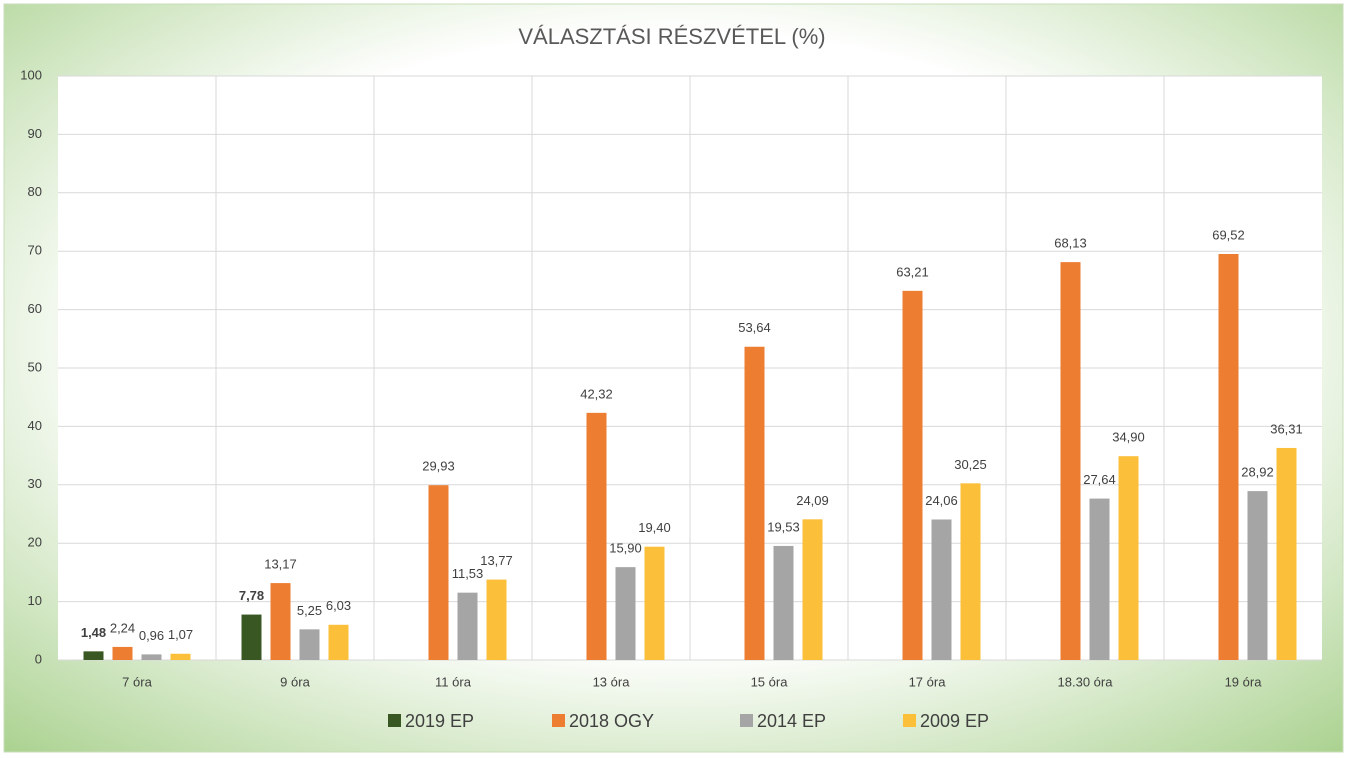  What do you see at coordinates (35, 133) in the screenshot?
I see `y-tick-label: 90` at bounding box center [35, 133].